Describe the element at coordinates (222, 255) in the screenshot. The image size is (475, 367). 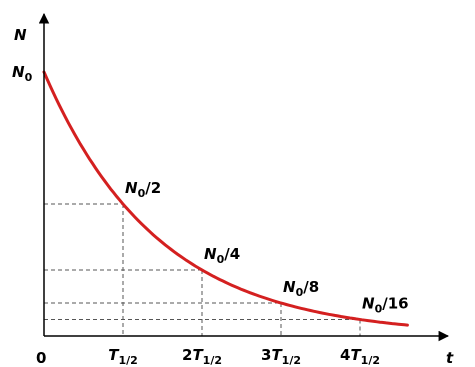
I see `point-label-2: N0/4` at that location.